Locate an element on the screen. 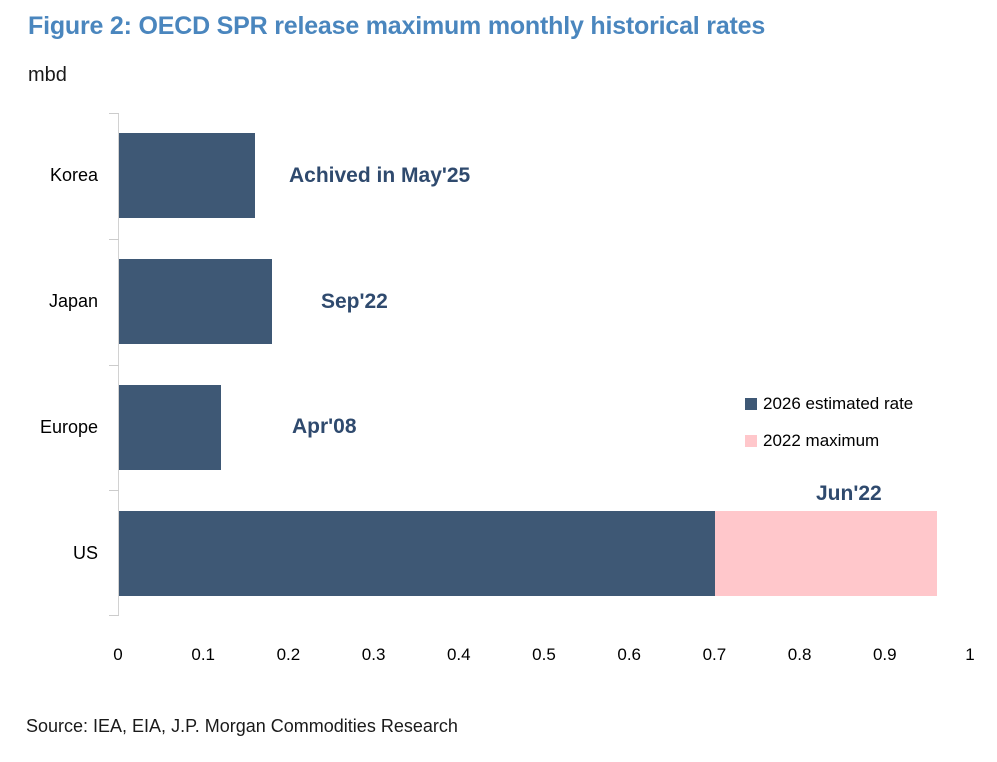  category-label: Korea is located at coordinates (73, 175).